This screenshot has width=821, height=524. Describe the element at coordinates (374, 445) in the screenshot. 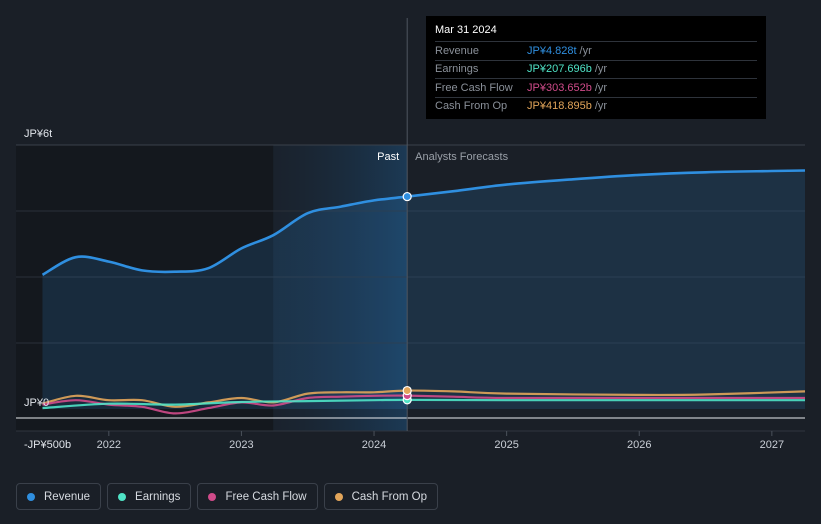

I see `x-axis-label: 2024` at that location.